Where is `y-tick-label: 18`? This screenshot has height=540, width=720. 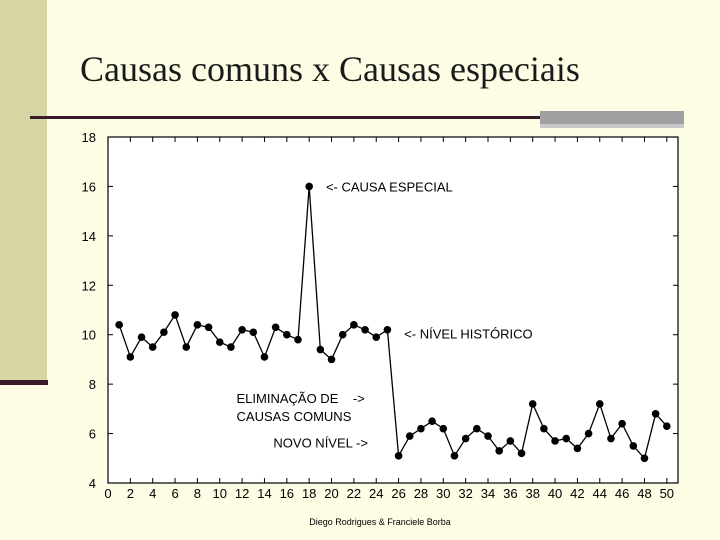
y-tick-label: 18 is located at coordinates (89, 137).